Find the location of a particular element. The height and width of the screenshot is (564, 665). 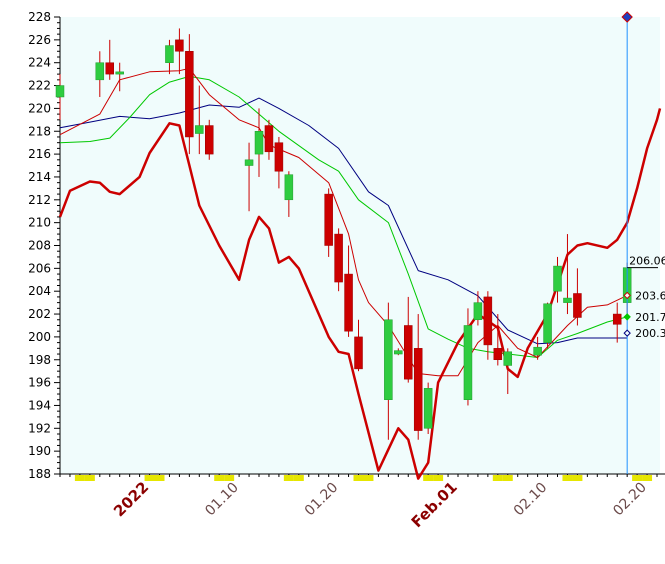

y-tick-label: 204 is located at coordinates (39, 291).